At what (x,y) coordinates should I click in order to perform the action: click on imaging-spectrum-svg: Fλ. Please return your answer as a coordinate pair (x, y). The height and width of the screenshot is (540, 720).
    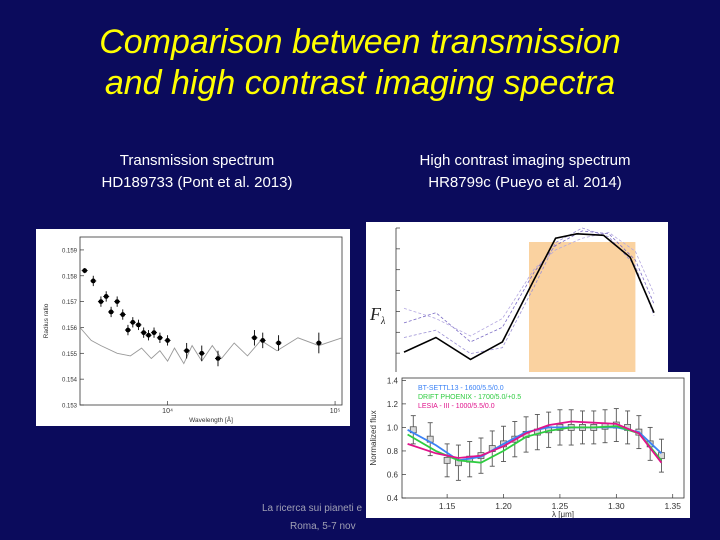
    Looking at the image, I should click on (512, 301).